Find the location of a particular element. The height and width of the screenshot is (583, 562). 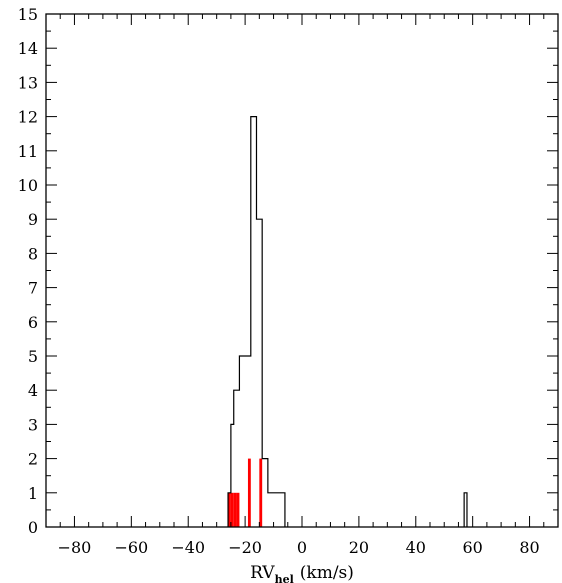

x-axis-title: RVhel (km/s) is located at coordinates (302, 573).